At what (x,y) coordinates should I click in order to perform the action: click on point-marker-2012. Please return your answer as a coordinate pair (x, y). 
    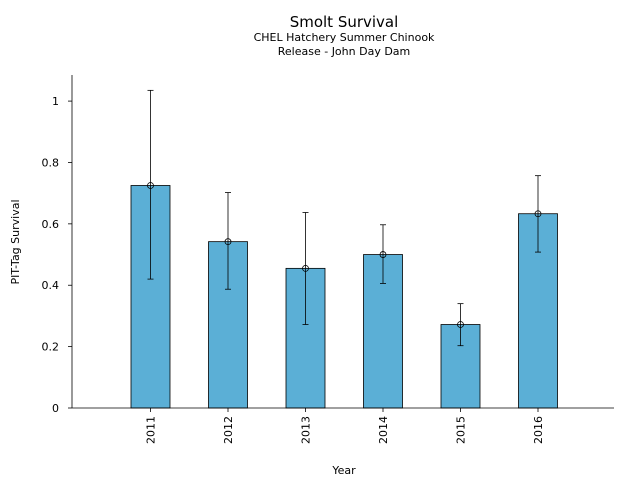
    Looking at the image, I should click on (228, 242).